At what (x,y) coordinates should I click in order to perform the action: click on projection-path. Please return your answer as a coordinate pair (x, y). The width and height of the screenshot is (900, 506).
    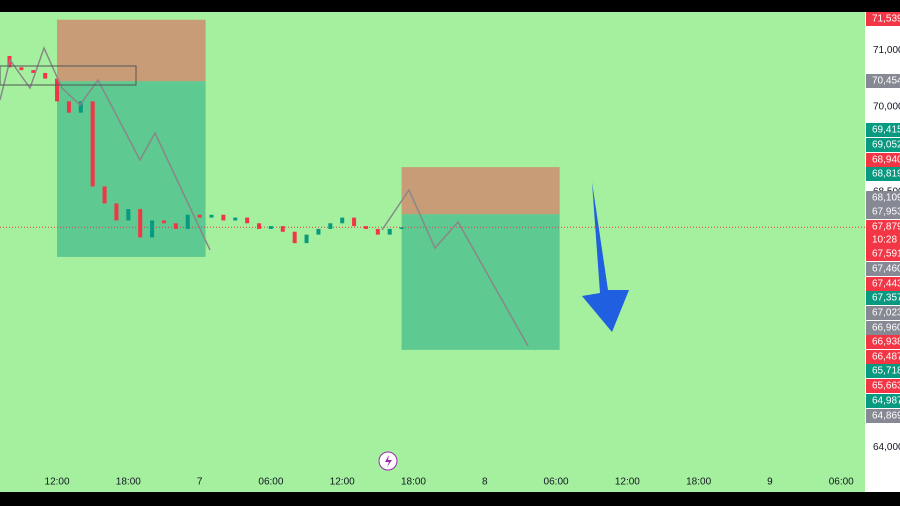
    Looking at the image, I should click on (455, 267).